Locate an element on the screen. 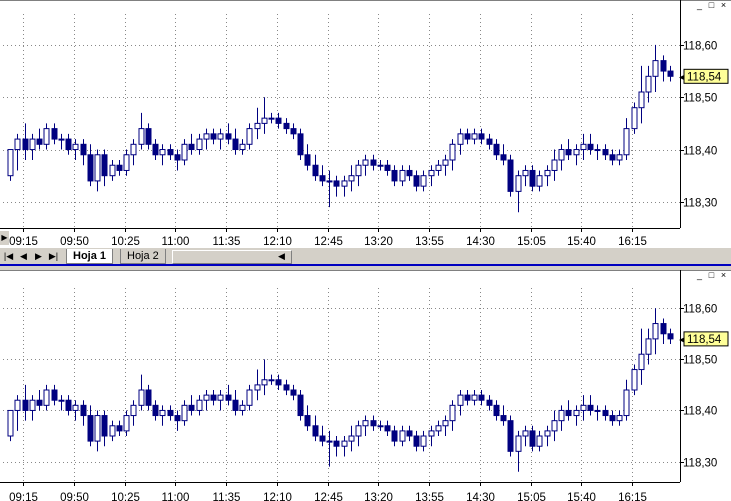 This screenshot has width=731, height=501. x-tick-label: 14:30 is located at coordinates (480, 241).